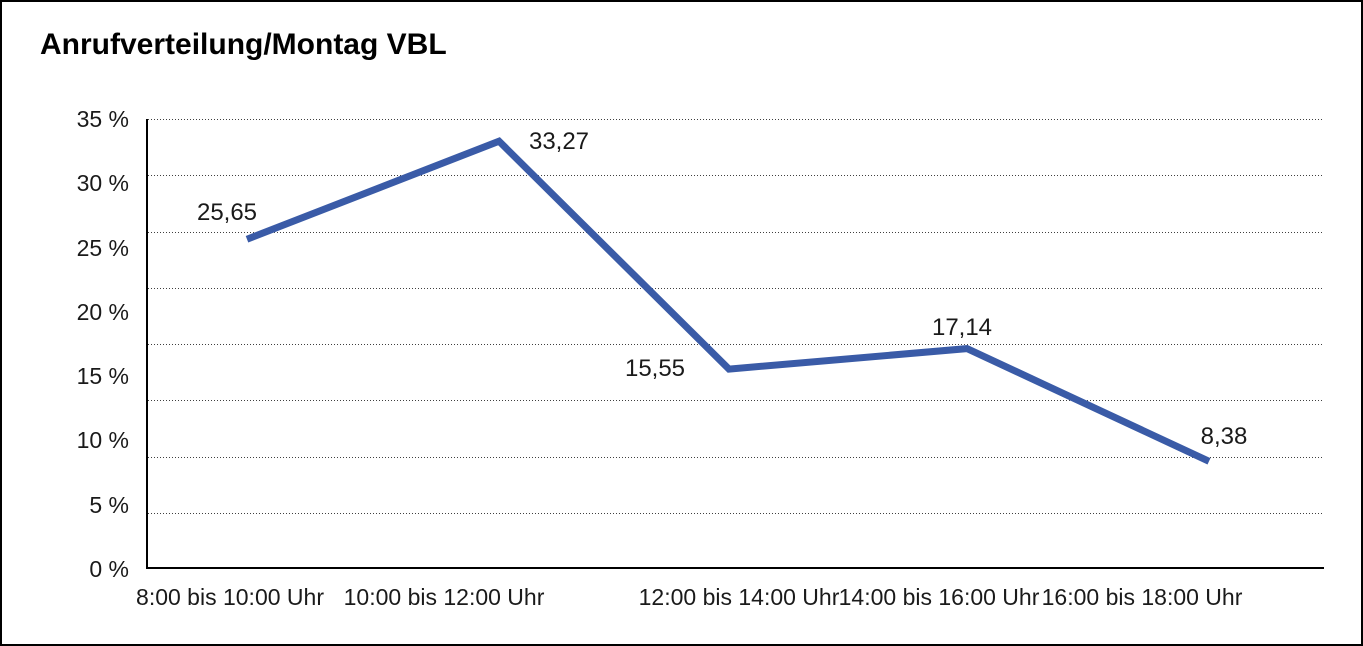 Image resolution: width=1363 pixels, height=646 pixels. What do you see at coordinates (739, 597) in the screenshot?
I see `x-axis-category-label: 12:00 bis 14:00 Uhr` at bounding box center [739, 597].